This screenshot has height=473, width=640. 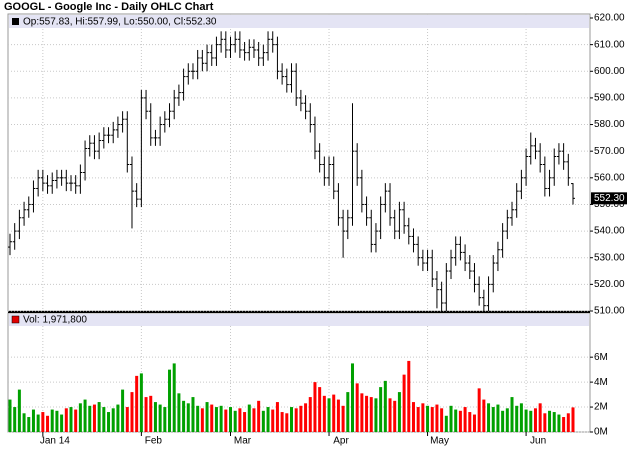 I want to click on volume-legend-icon, so click(x=15, y=319).